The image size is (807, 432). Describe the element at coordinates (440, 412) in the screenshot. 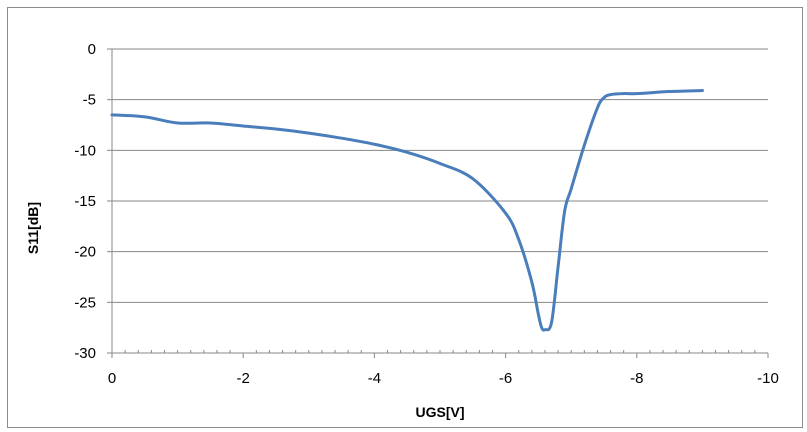

I see `x-axis-title: UGS[V]` at that location.